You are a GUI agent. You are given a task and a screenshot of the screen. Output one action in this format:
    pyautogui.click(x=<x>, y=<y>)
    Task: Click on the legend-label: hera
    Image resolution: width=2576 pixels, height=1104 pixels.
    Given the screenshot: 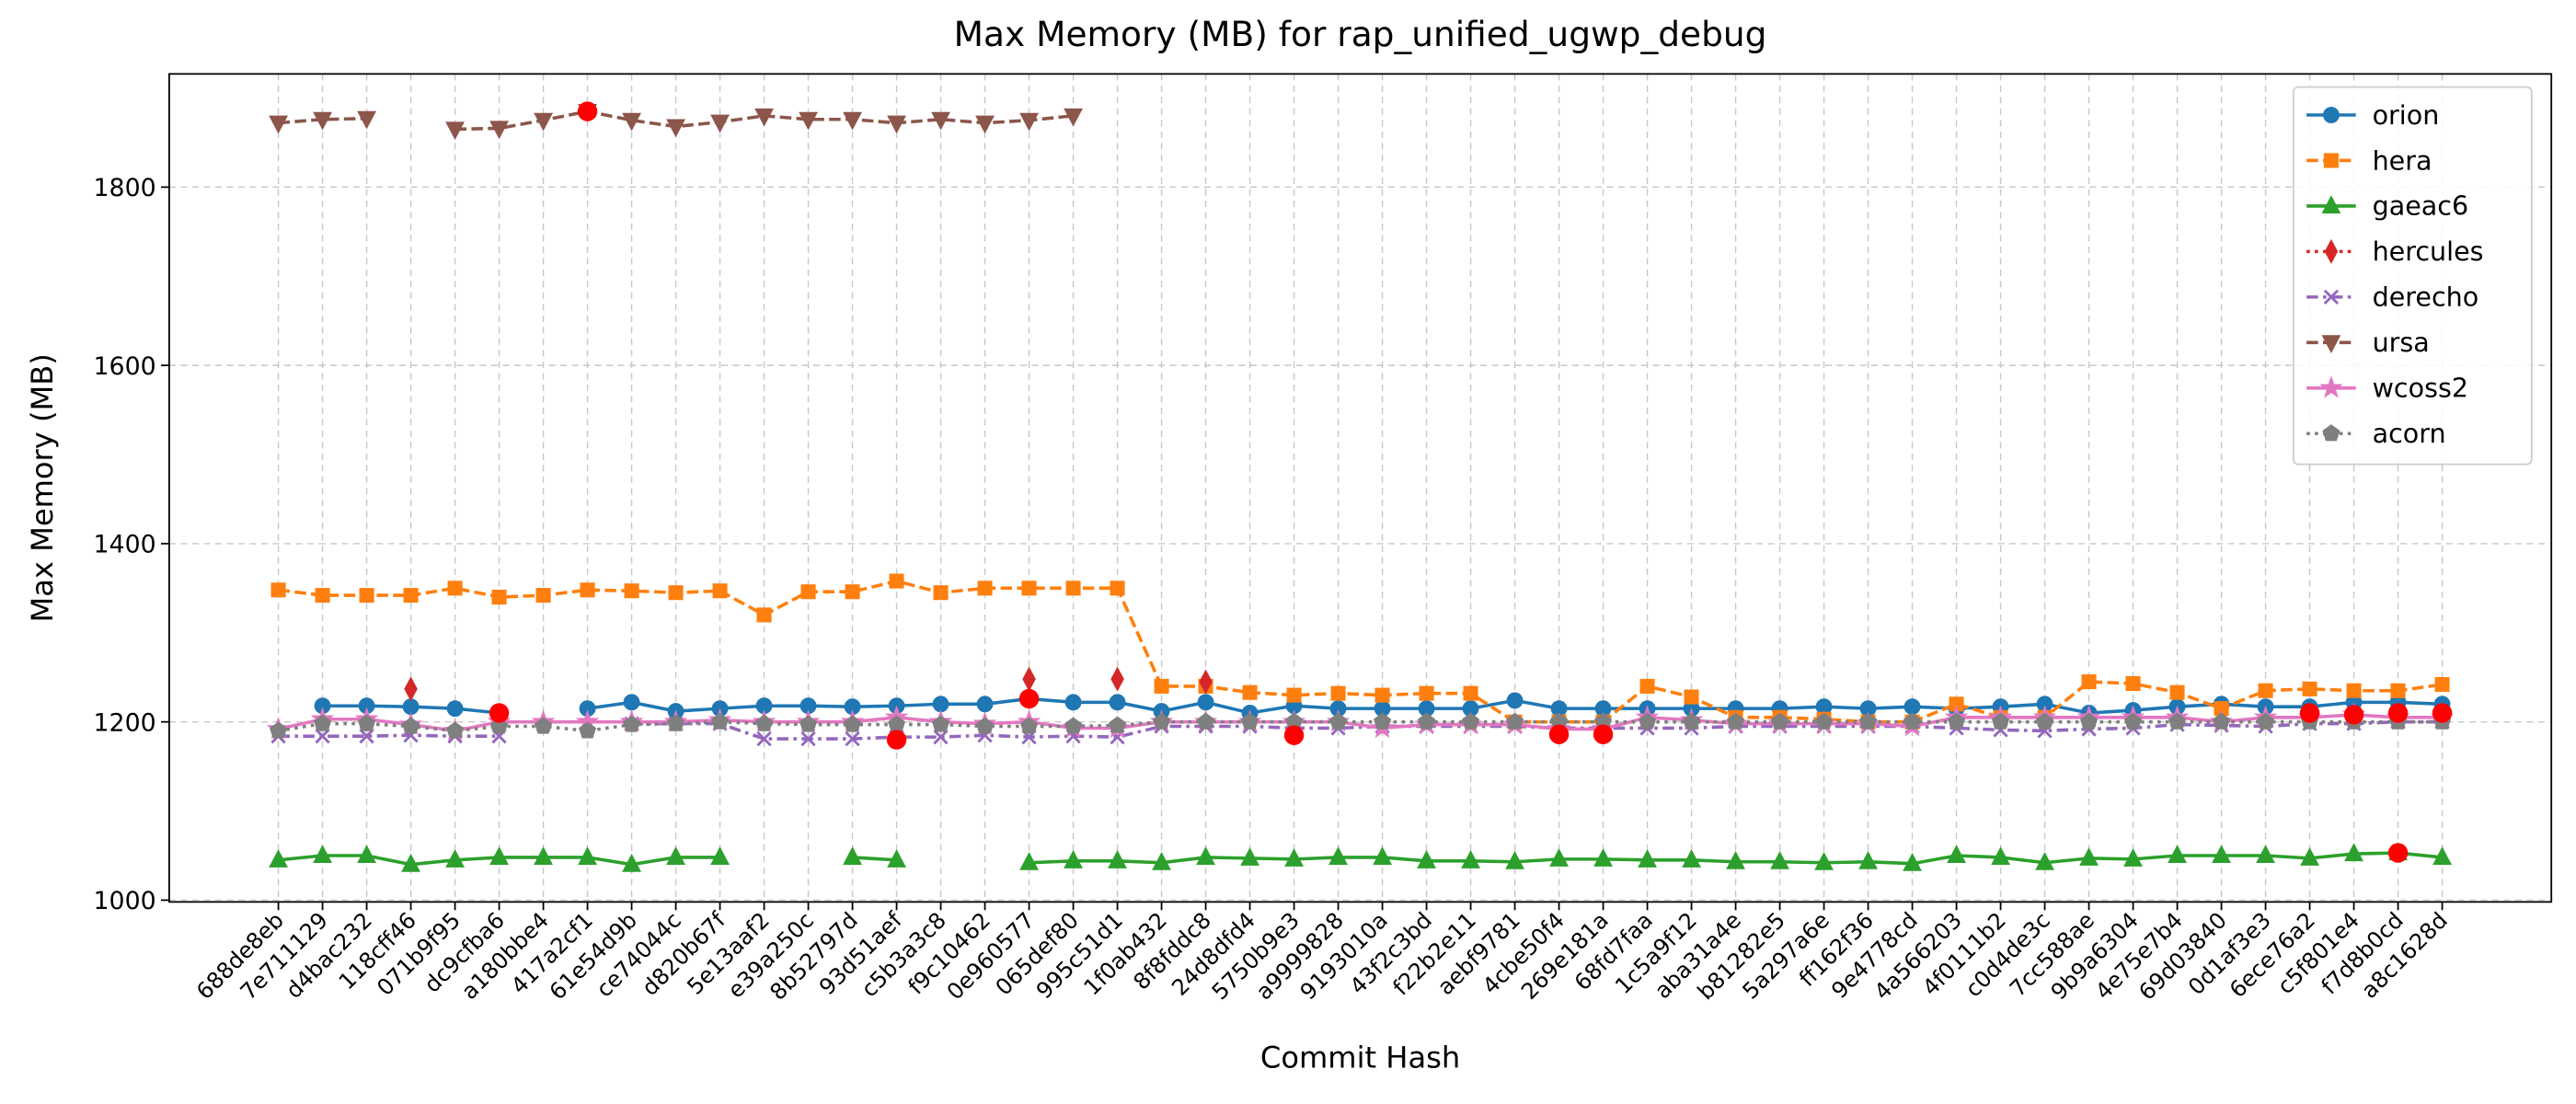 What is the action you would take?
    pyautogui.click(x=2402, y=160)
    